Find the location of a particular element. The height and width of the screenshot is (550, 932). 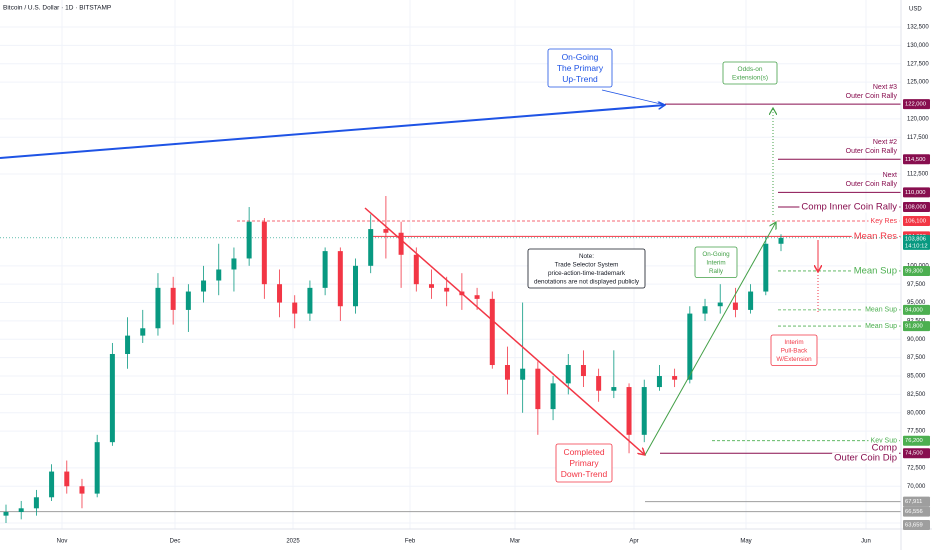

callout-text: On-Going is located at coordinates (716, 254).